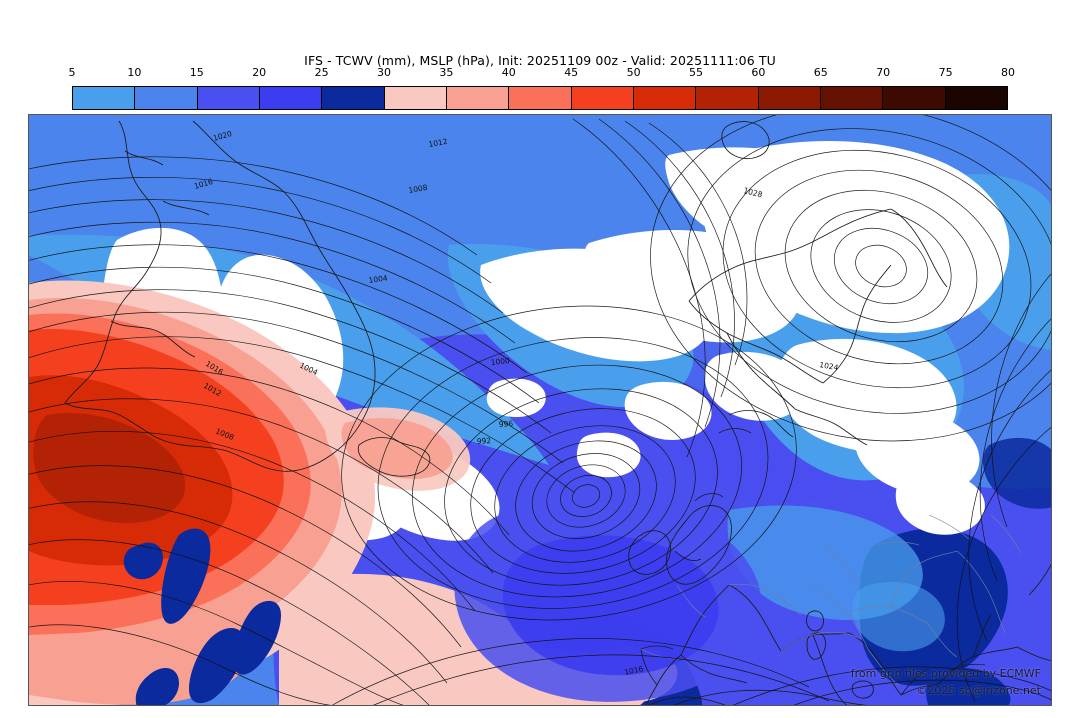  Describe the element at coordinates (508, 72) in the screenshot. I see `colorbar-tick-40: 40` at that location.